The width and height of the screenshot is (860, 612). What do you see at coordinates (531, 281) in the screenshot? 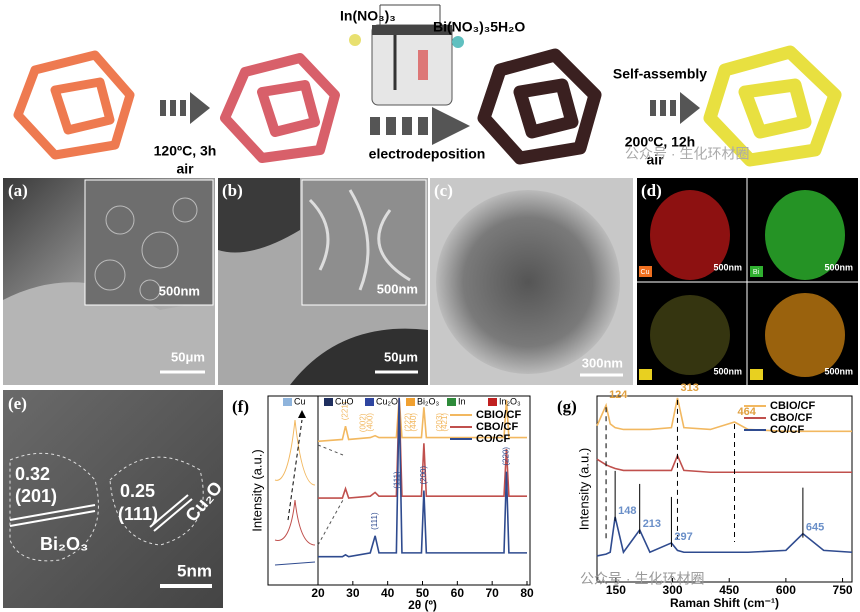
I see `panel-c: (c) 300nm` at bounding box center [531, 281].